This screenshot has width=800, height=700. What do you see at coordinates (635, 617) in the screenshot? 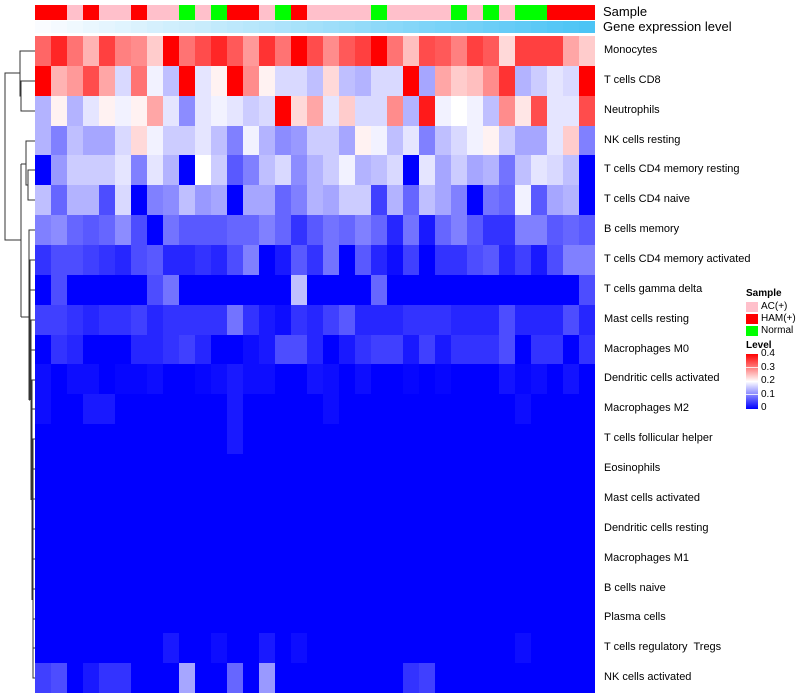
I see `row-label: Plasma cells` at bounding box center [635, 617].